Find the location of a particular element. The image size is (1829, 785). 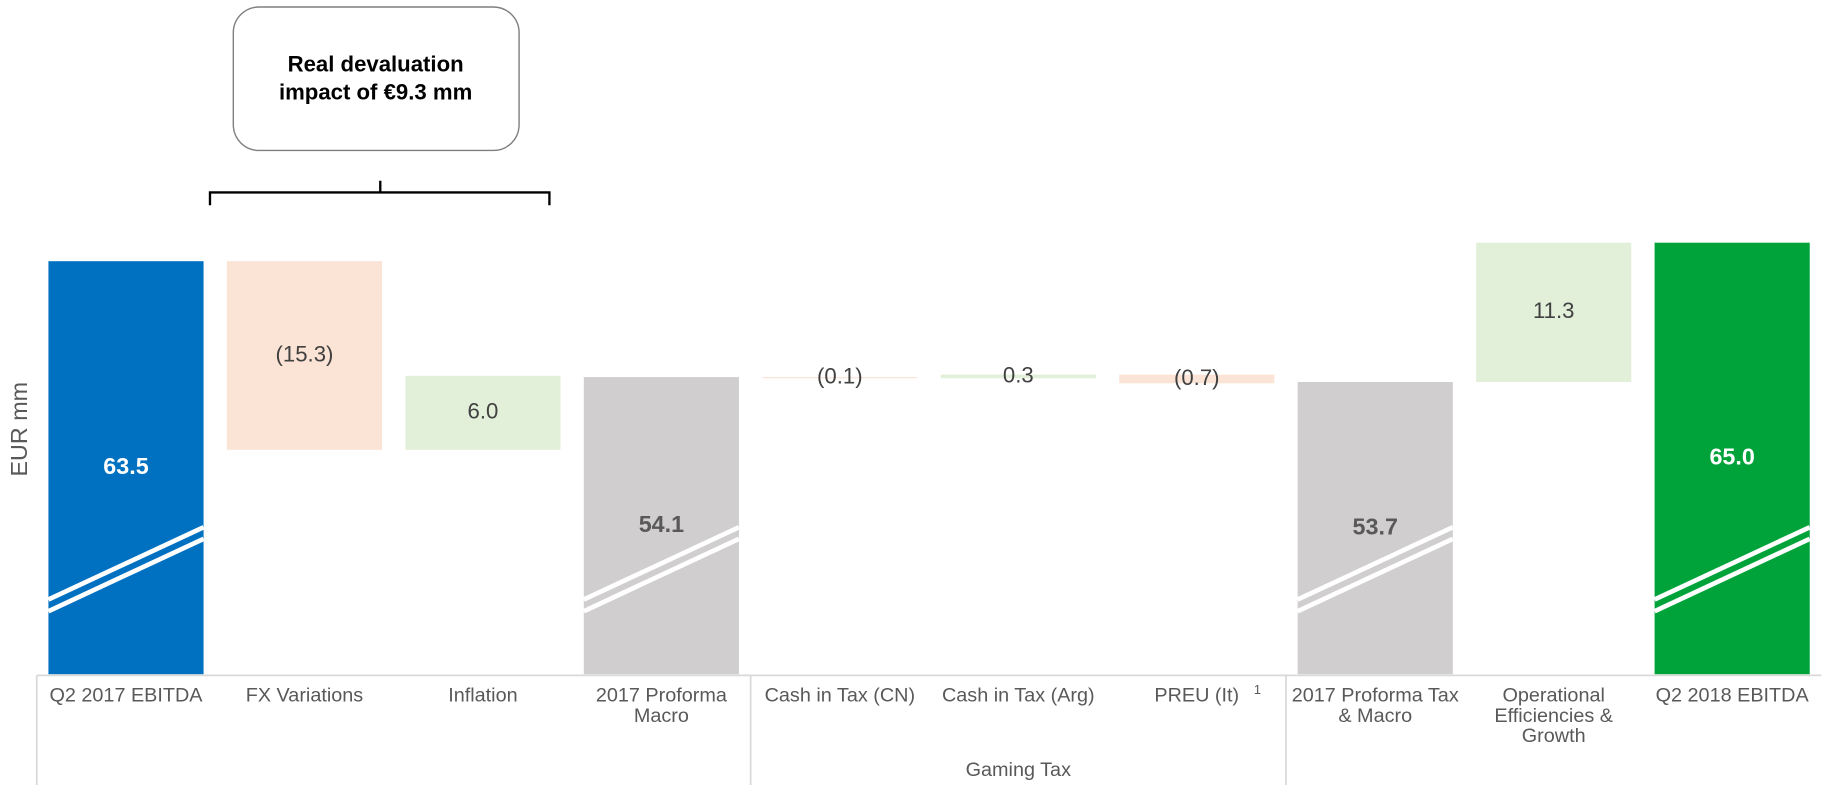

x-tick-label: Cash in Tax (Arg) is located at coordinates (1018, 696).